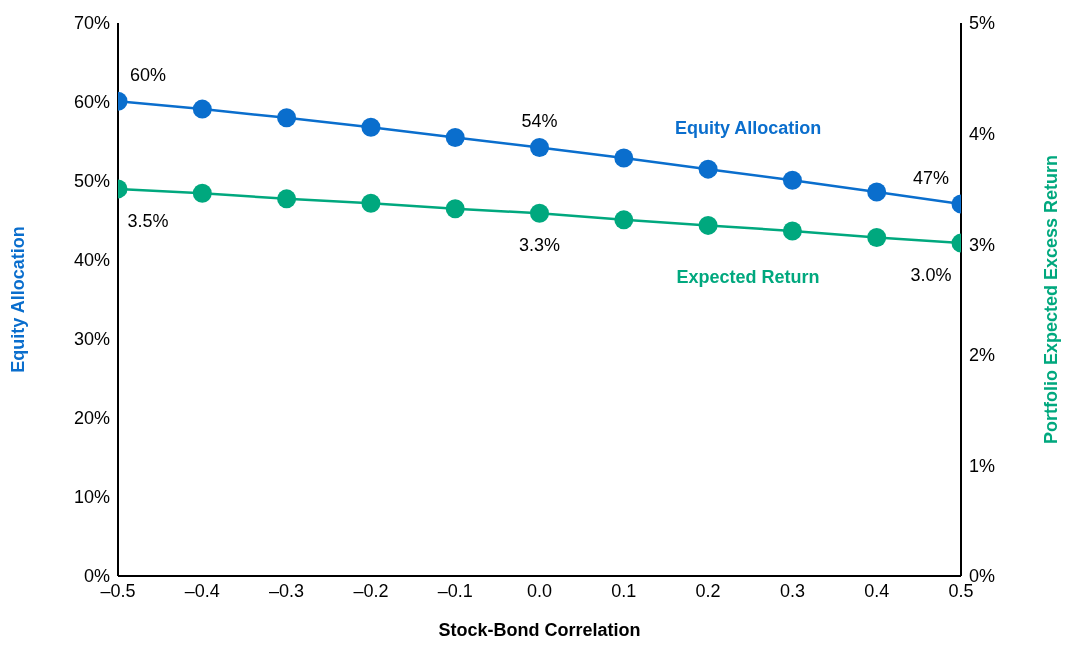  Describe the element at coordinates (624, 590) in the screenshot. I see `x-tick-label: 0.1` at that location.